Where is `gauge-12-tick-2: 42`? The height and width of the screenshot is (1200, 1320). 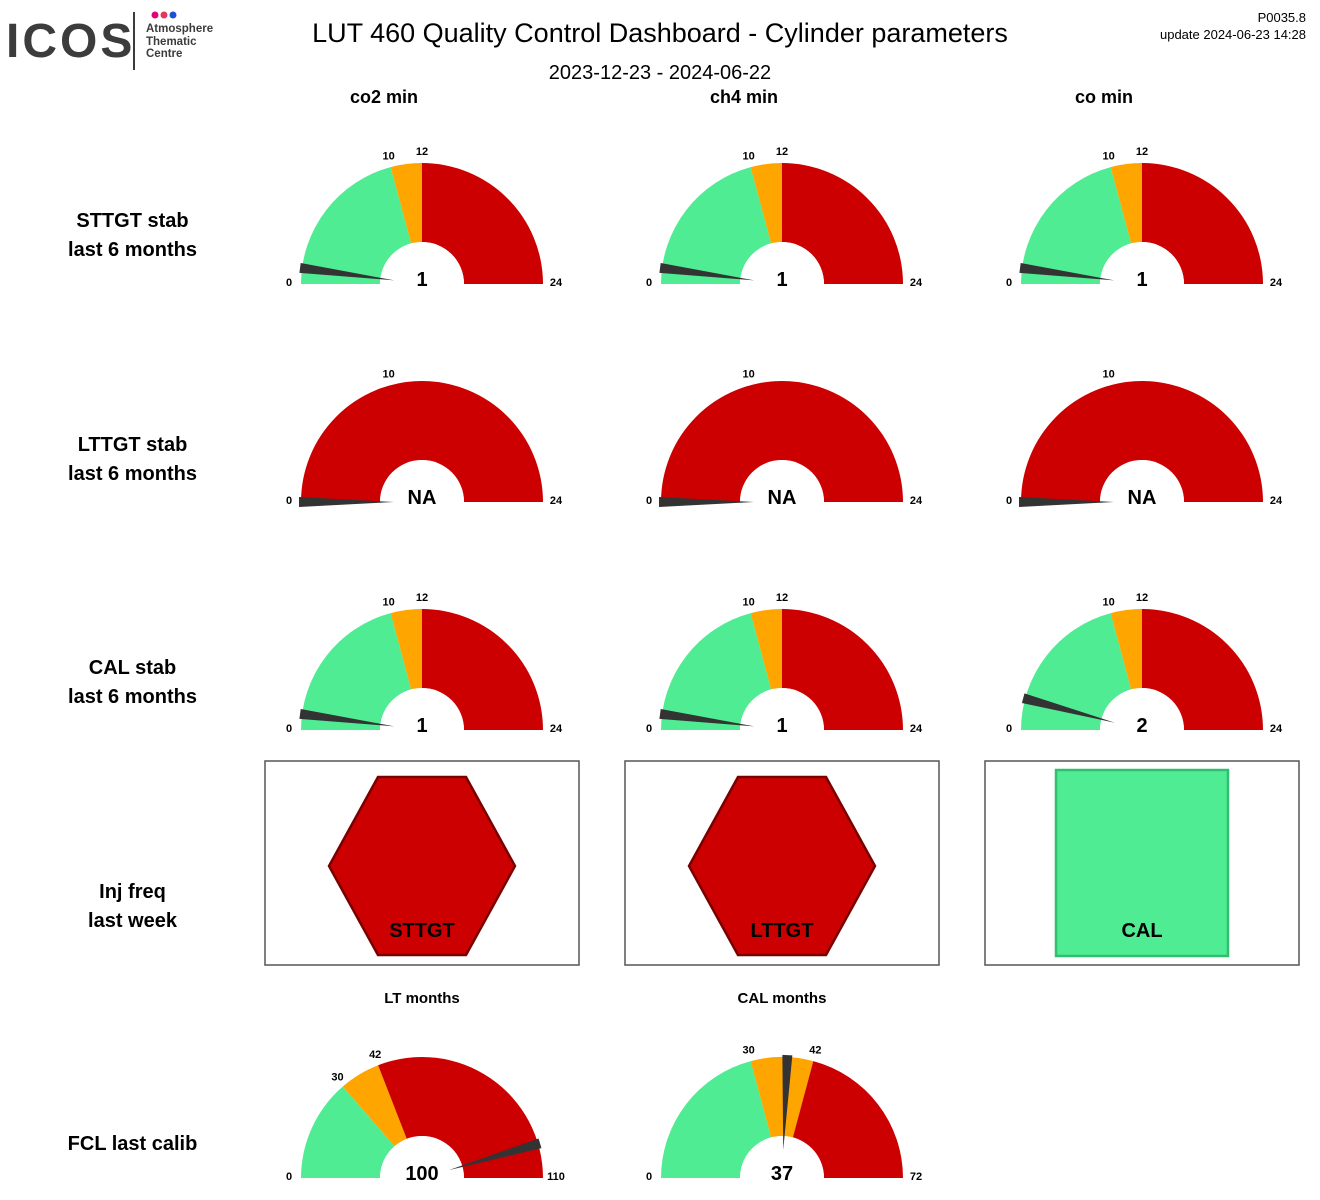 gauge-12-tick-2: 42 is located at coordinates (375, 1055).